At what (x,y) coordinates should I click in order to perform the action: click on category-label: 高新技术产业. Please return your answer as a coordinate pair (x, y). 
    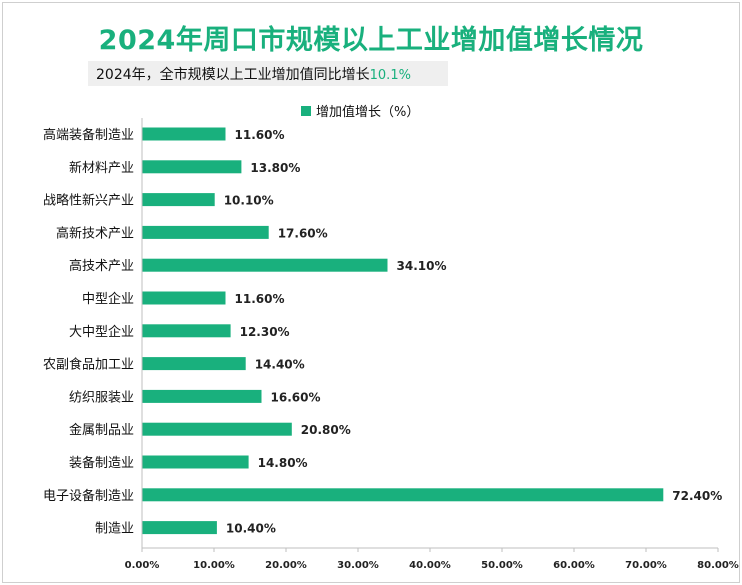
    Looking at the image, I should click on (95, 233).